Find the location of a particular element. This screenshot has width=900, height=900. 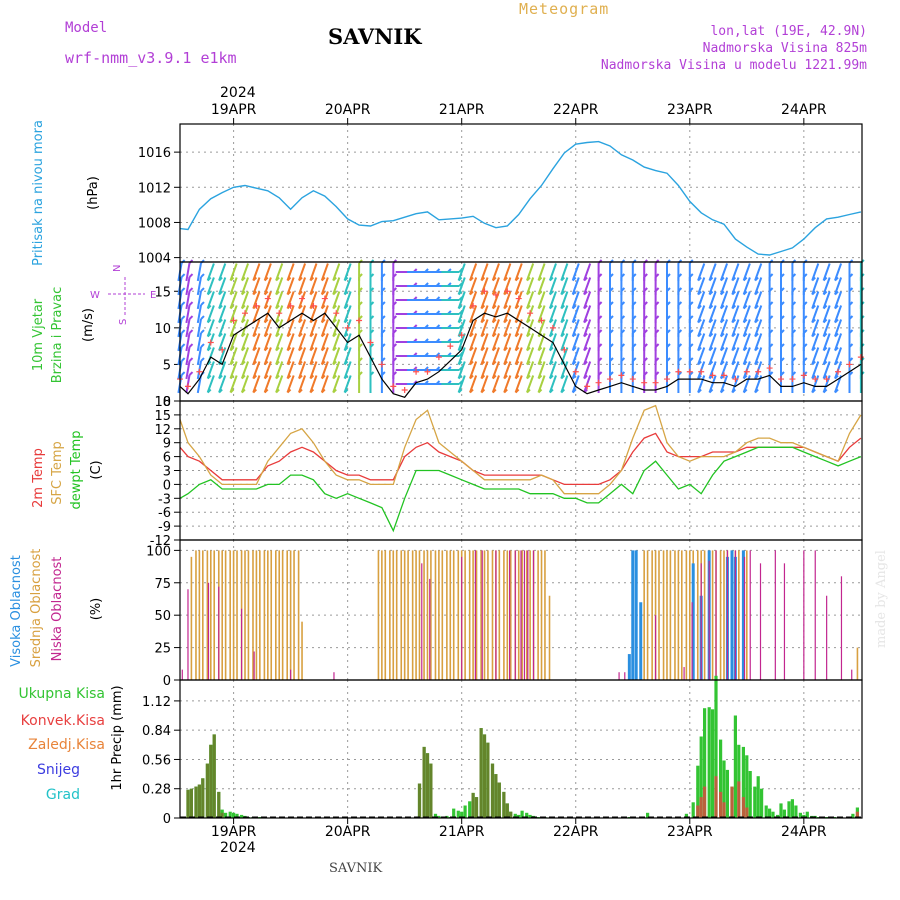

y-tick-label: 25 is located at coordinates (162, 649).